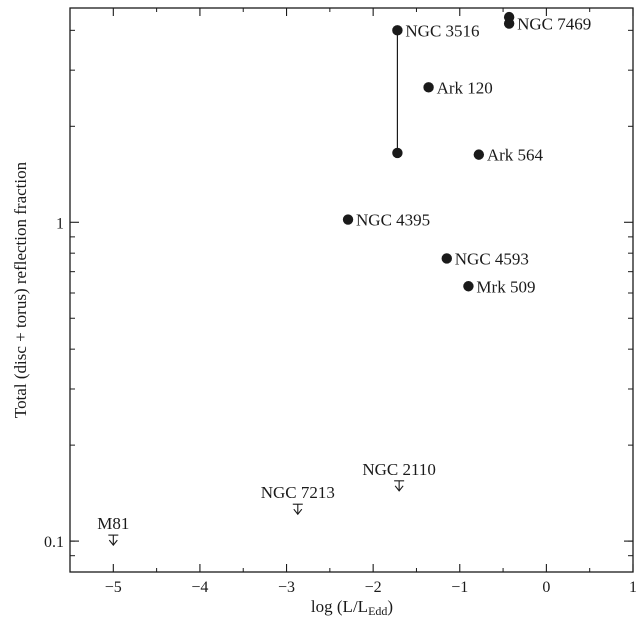 The image size is (644, 627). I want to click on x-tick-label: −1, so click(459, 587).